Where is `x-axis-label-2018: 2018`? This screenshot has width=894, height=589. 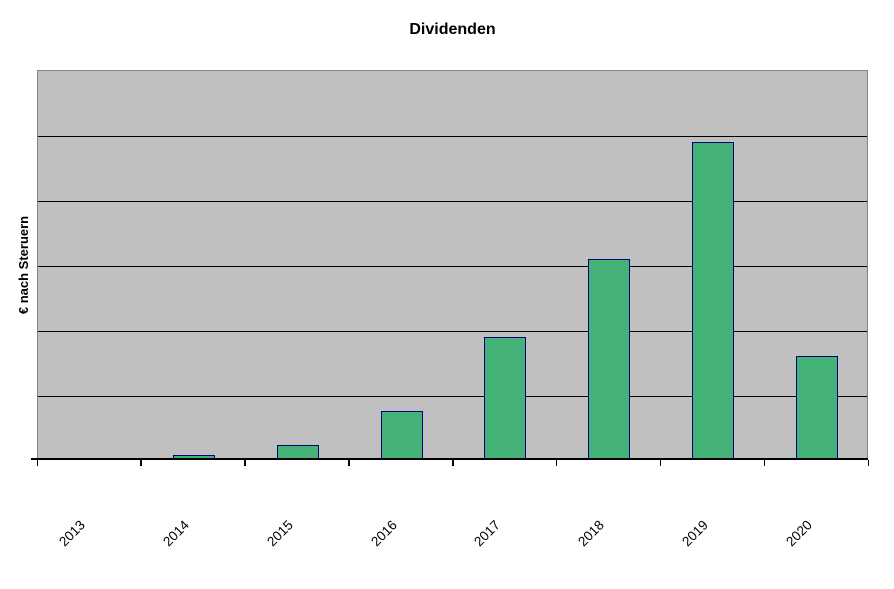
x-axis-label-2018: 2018 is located at coordinates (591, 533).